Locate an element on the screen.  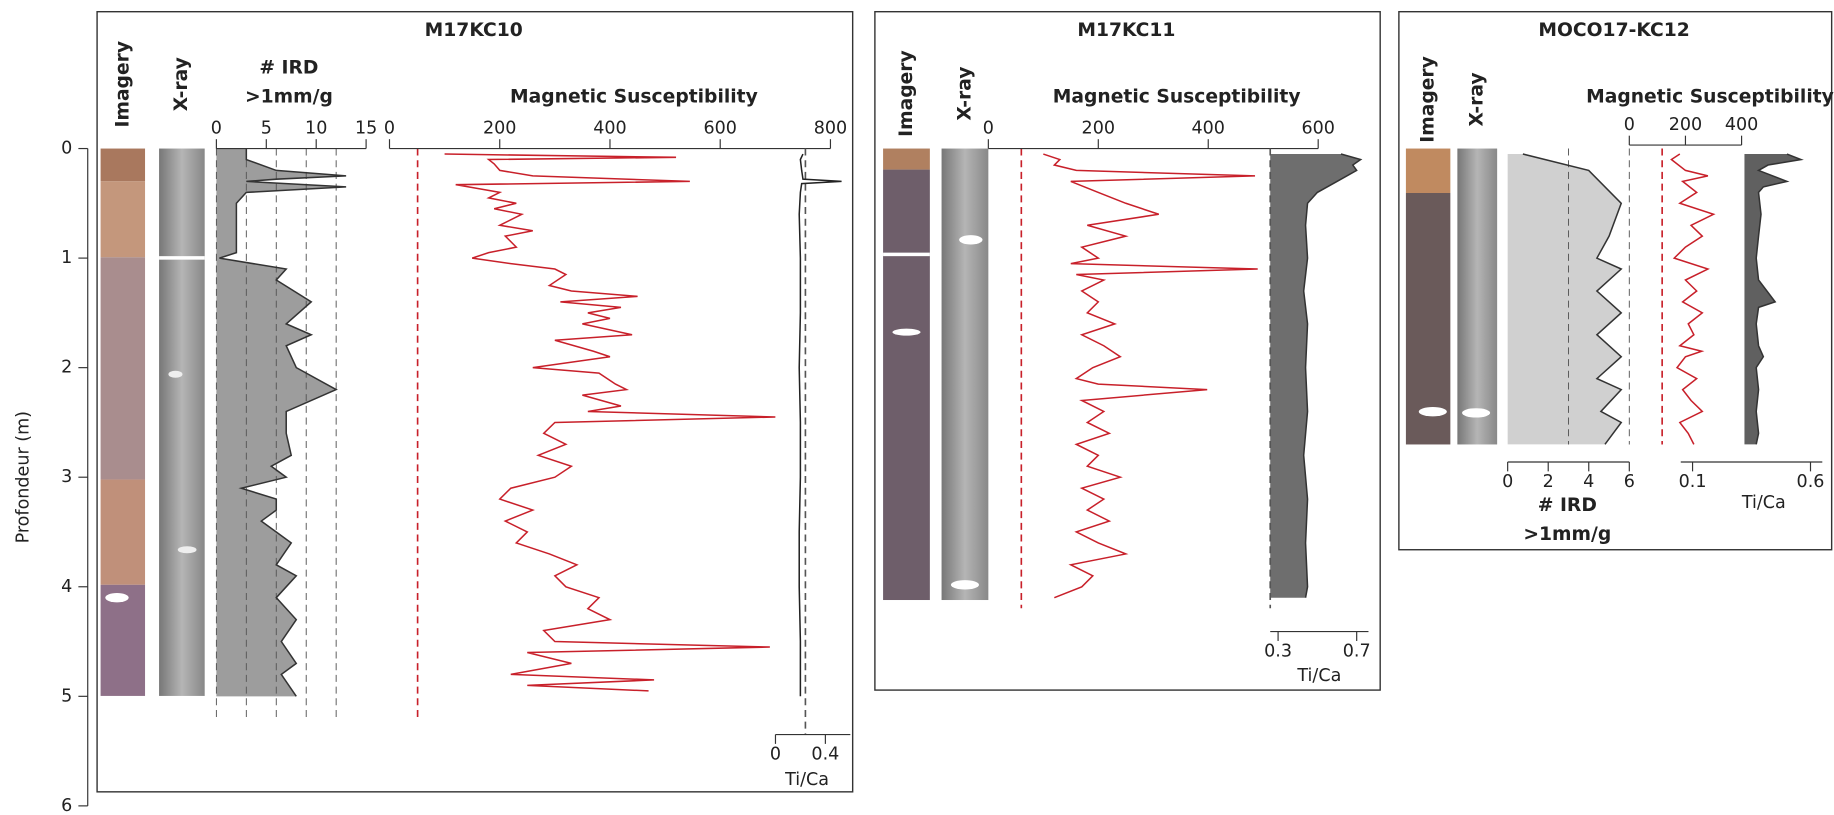
x-tick-label: 6 is located at coordinates (1629, 482).